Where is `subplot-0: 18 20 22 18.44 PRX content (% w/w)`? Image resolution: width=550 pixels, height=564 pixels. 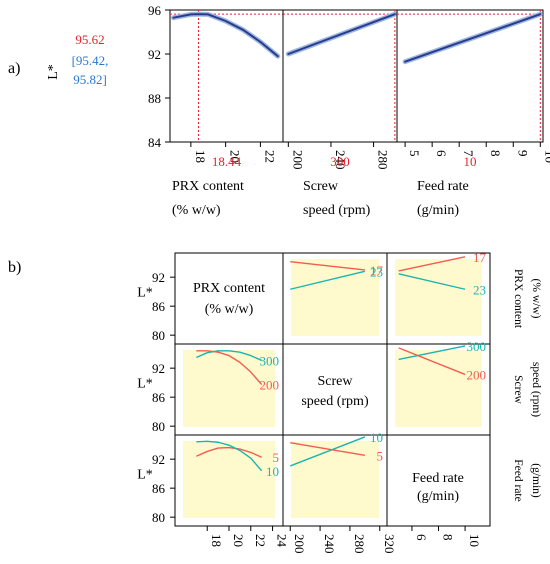
subplot-0: 18 20 22 18.44 PRX content (% w/w) is located at coordinates (226, 113).